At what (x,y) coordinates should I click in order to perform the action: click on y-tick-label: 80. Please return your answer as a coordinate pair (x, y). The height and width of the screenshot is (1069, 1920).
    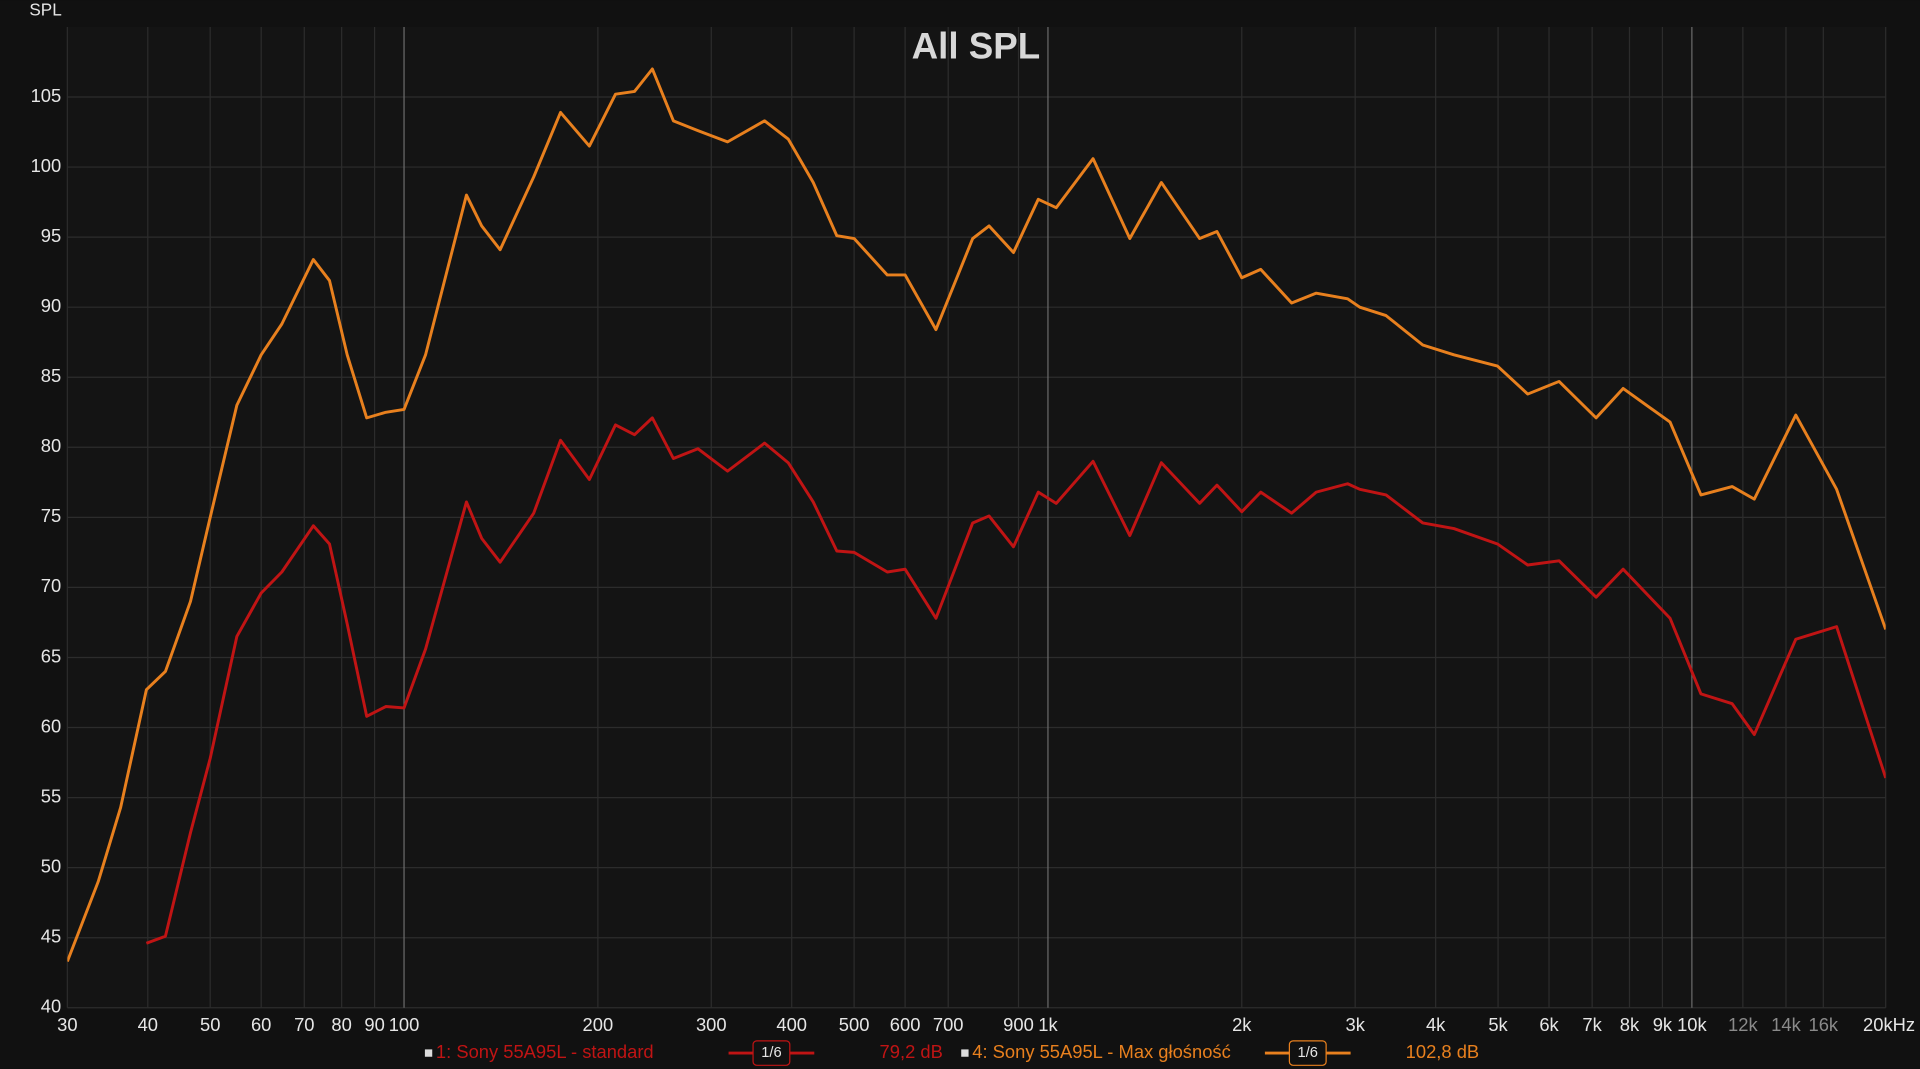
    Looking at the image, I should click on (51, 445).